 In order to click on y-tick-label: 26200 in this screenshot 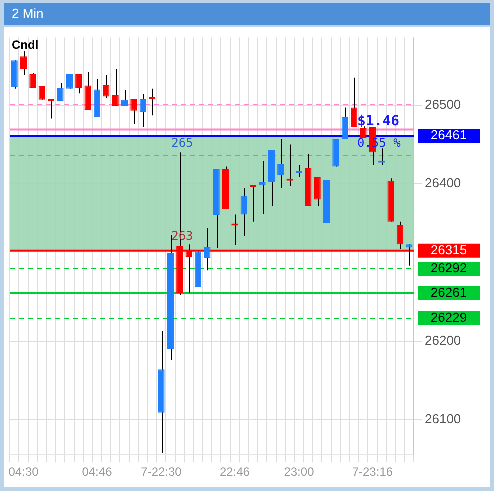, I will do `click(443, 340)`.